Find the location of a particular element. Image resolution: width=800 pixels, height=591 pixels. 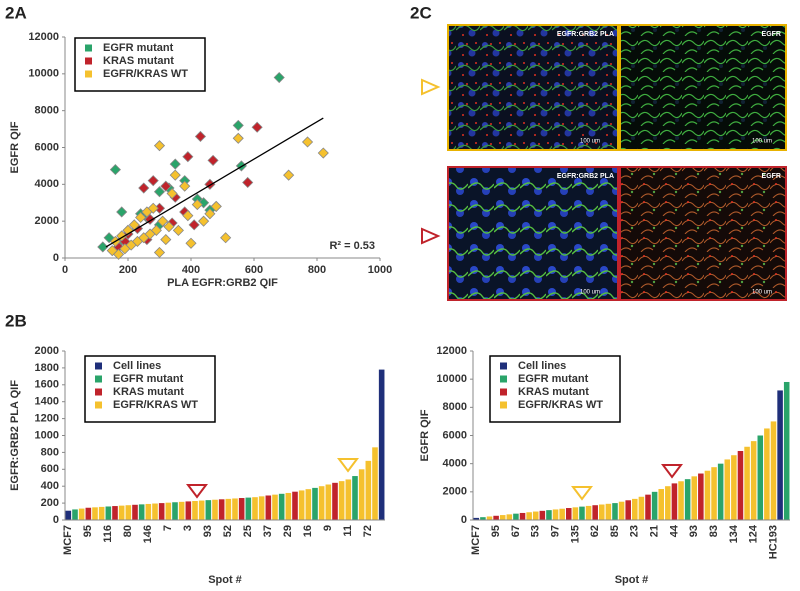

panel-label: 2B is located at coordinates (16, 320).